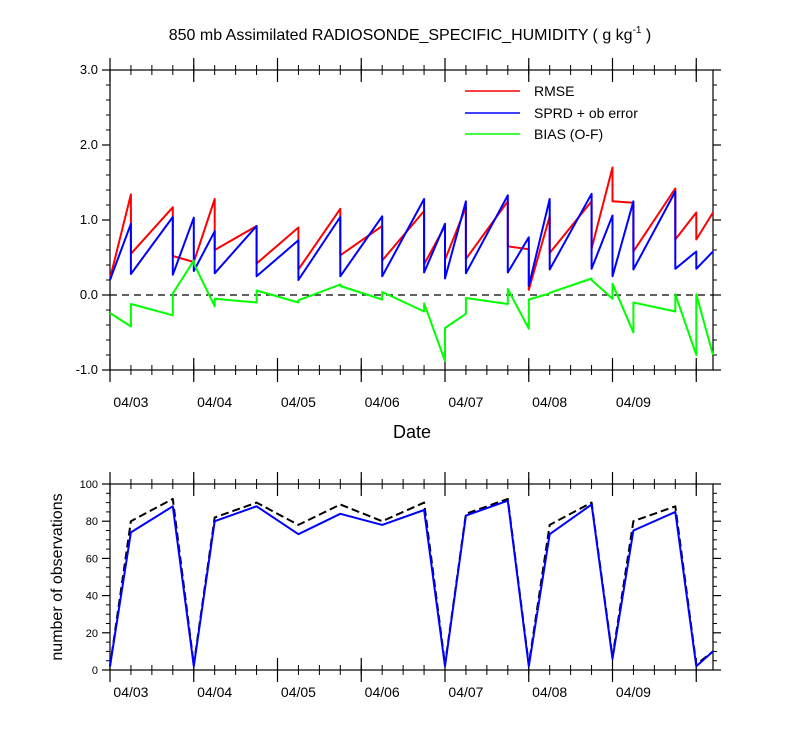  Describe the element at coordinates (57, 576) in the screenshot. I see `y-axis-label-observations: number of observations` at that location.